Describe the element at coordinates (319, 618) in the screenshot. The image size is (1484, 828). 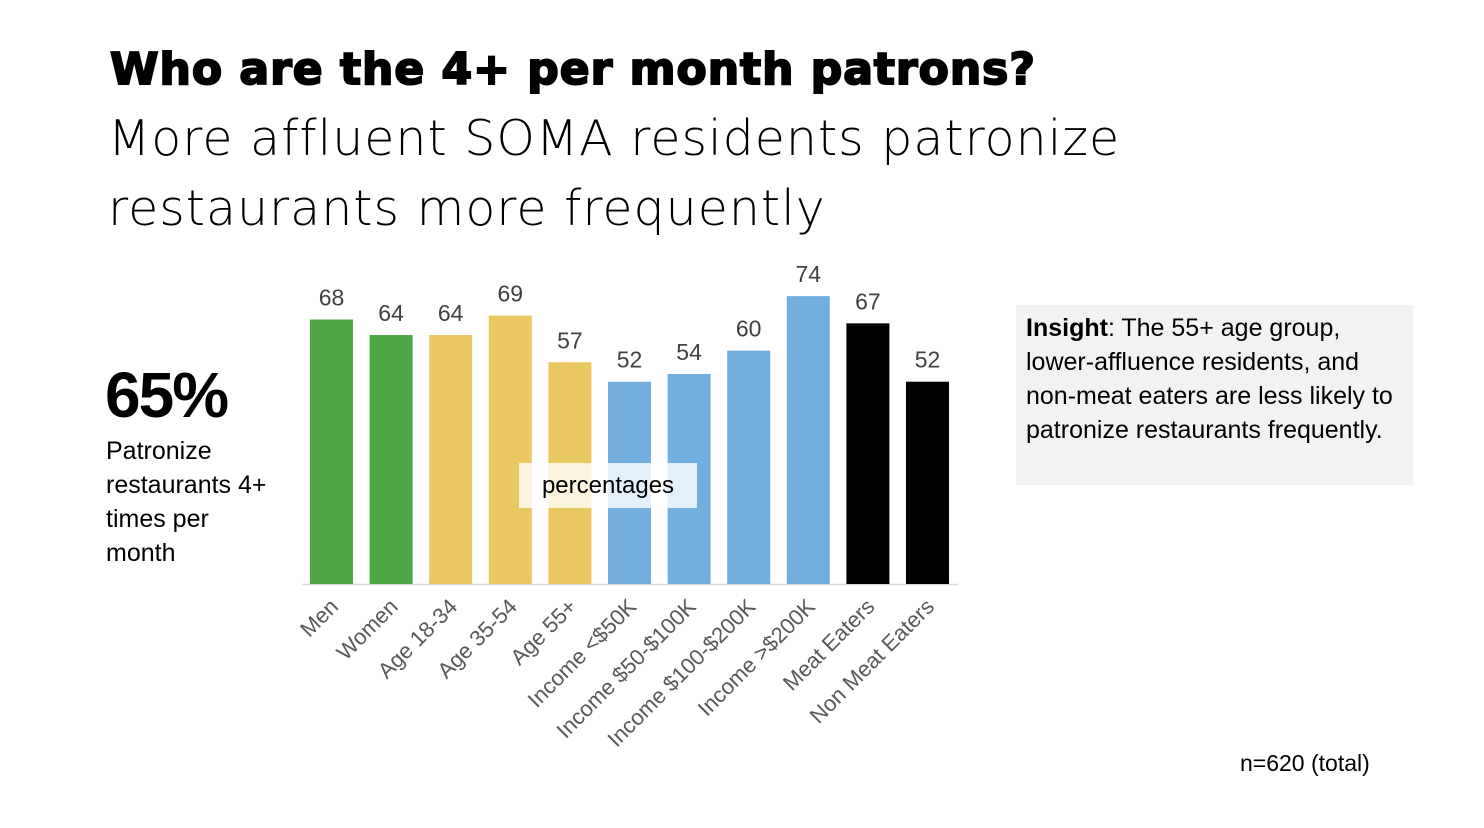
I see `x-tick-label: Men` at that location.